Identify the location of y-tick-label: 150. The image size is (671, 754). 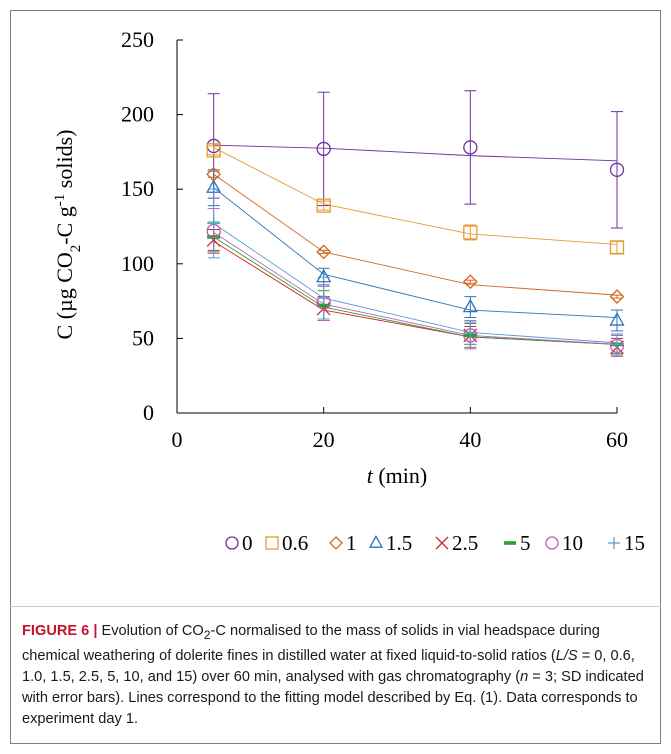
(137, 188).